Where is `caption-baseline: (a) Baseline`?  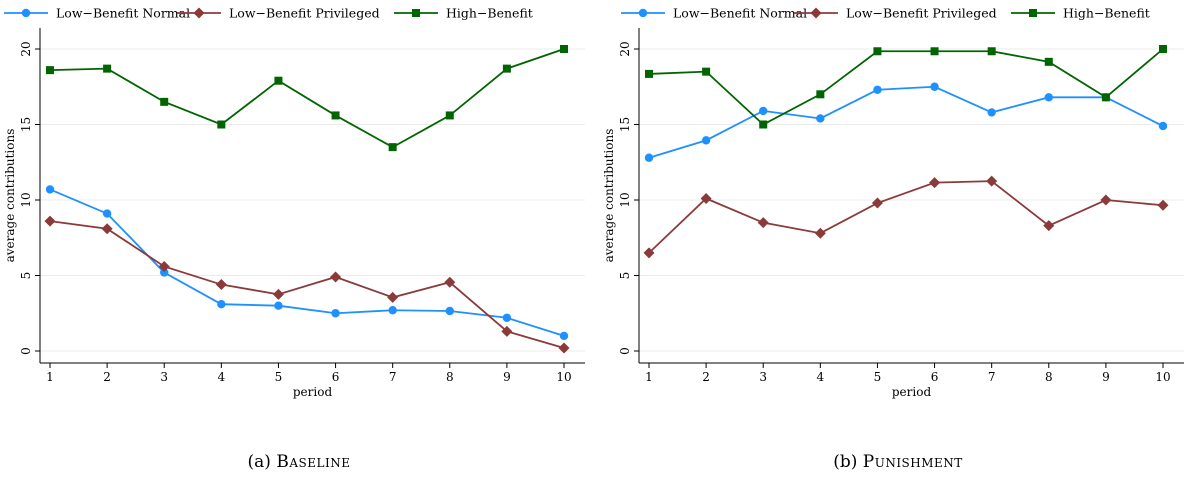 caption-baseline: (a) Baseline is located at coordinates (299, 462).